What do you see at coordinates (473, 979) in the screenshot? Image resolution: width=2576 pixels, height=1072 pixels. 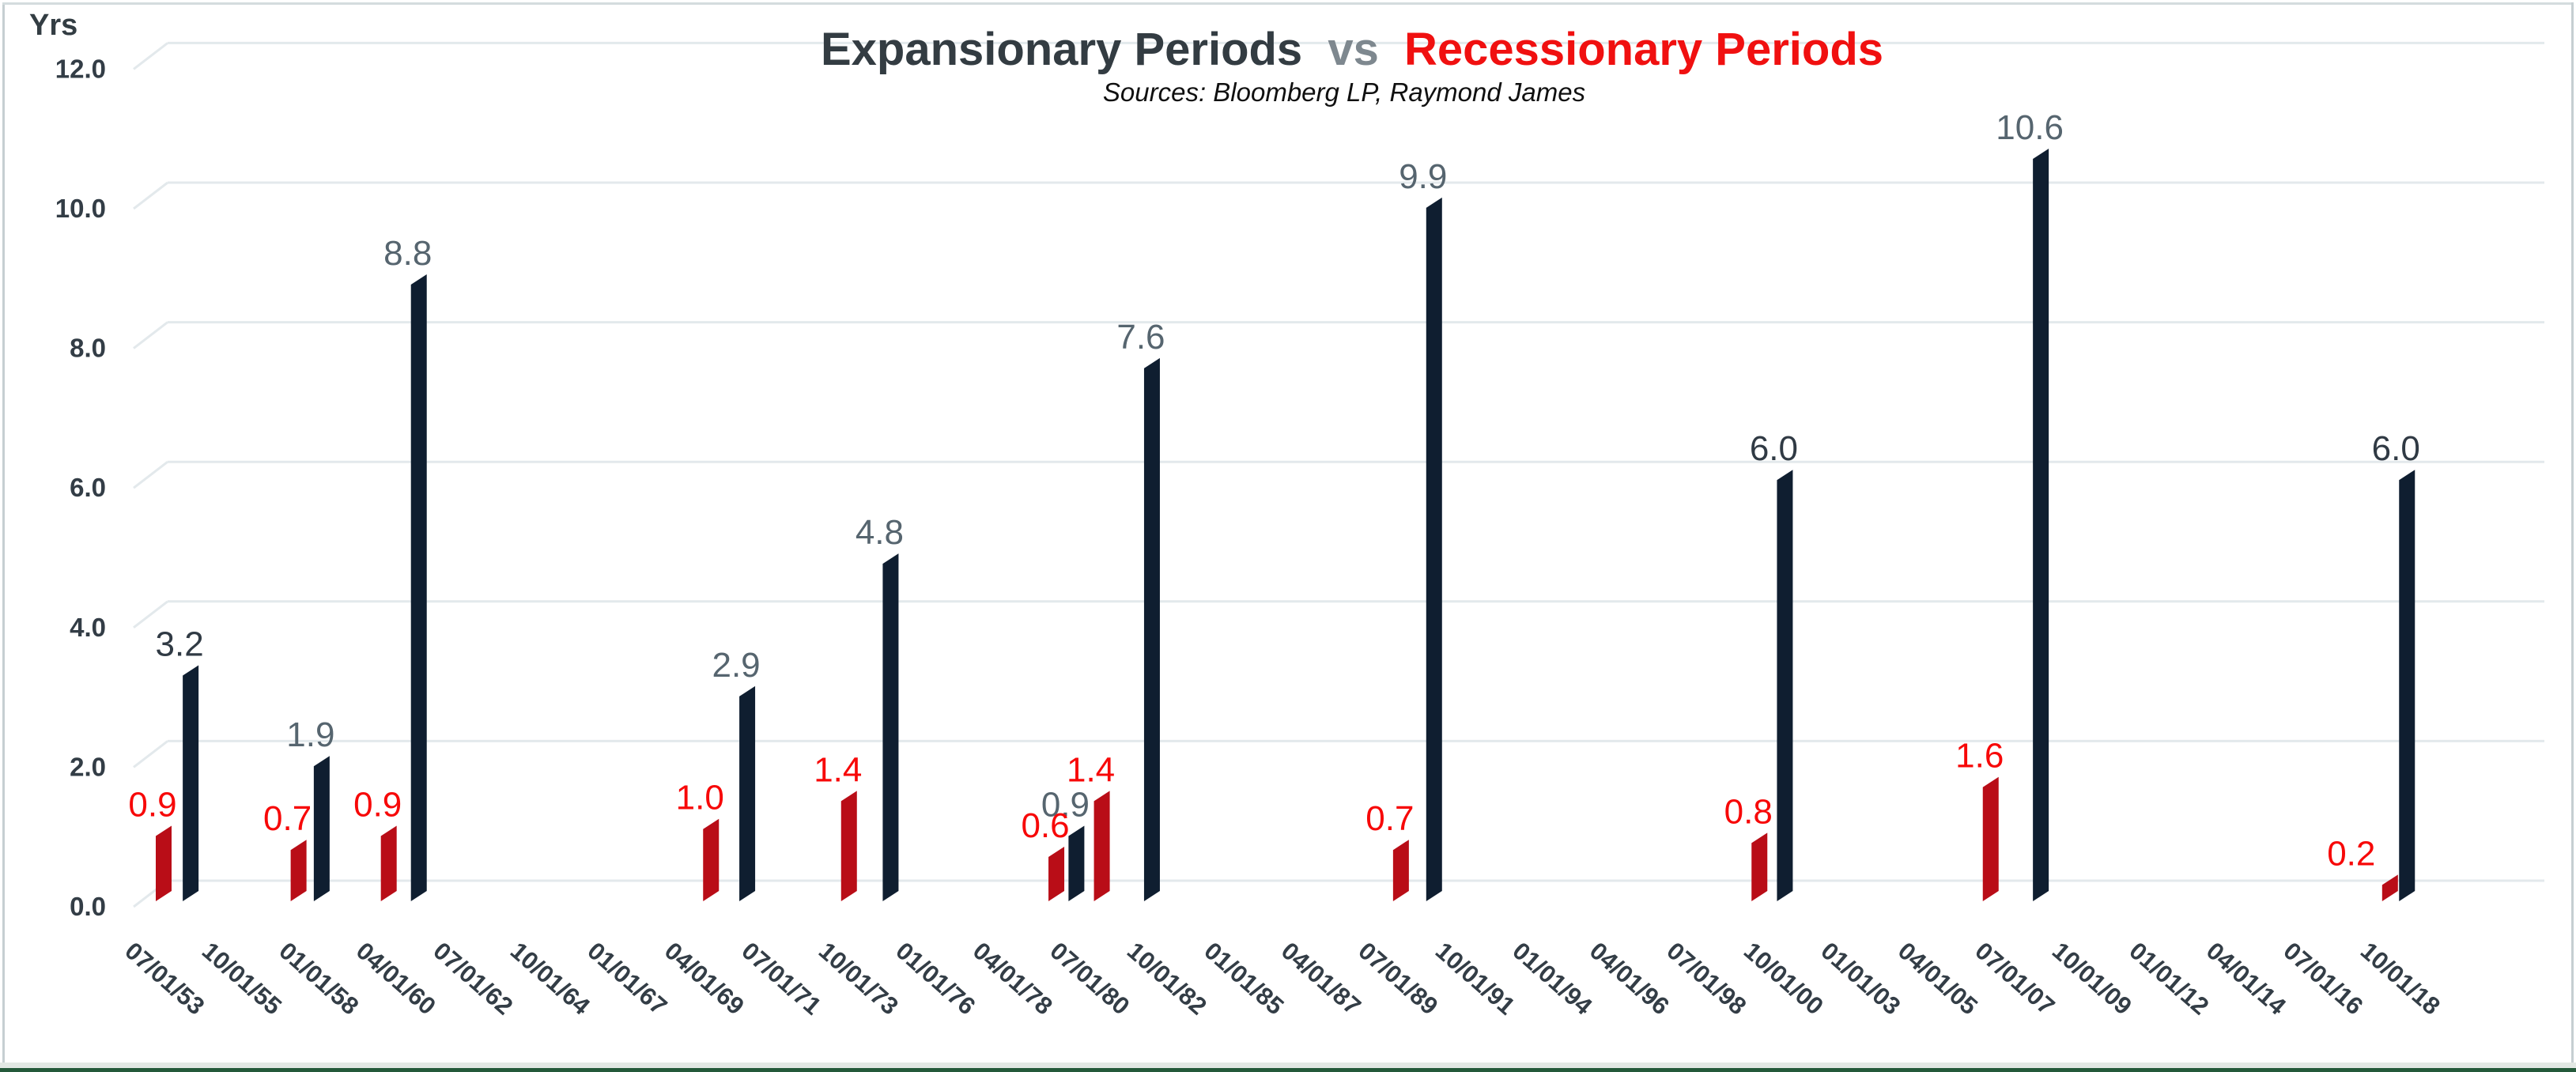 I see `x-tick-label: 07/01/62` at bounding box center [473, 979].